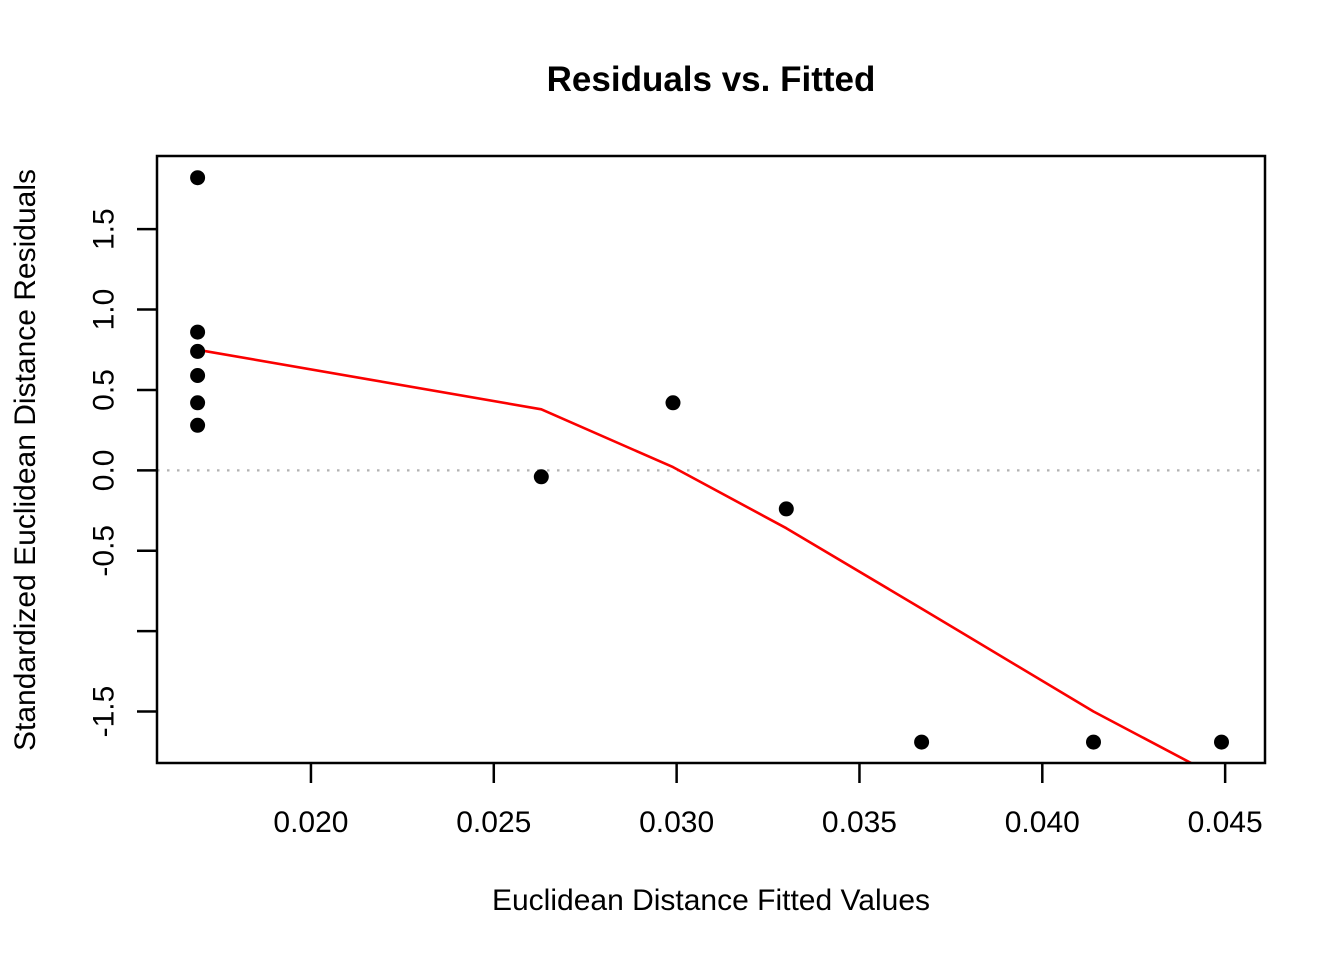 This screenshot has width=1344, height=960. What do you see at coordinates (859, 822) in the screenshot?
I see `x-tick-label: 0.035` at bounding box center [859, 822].